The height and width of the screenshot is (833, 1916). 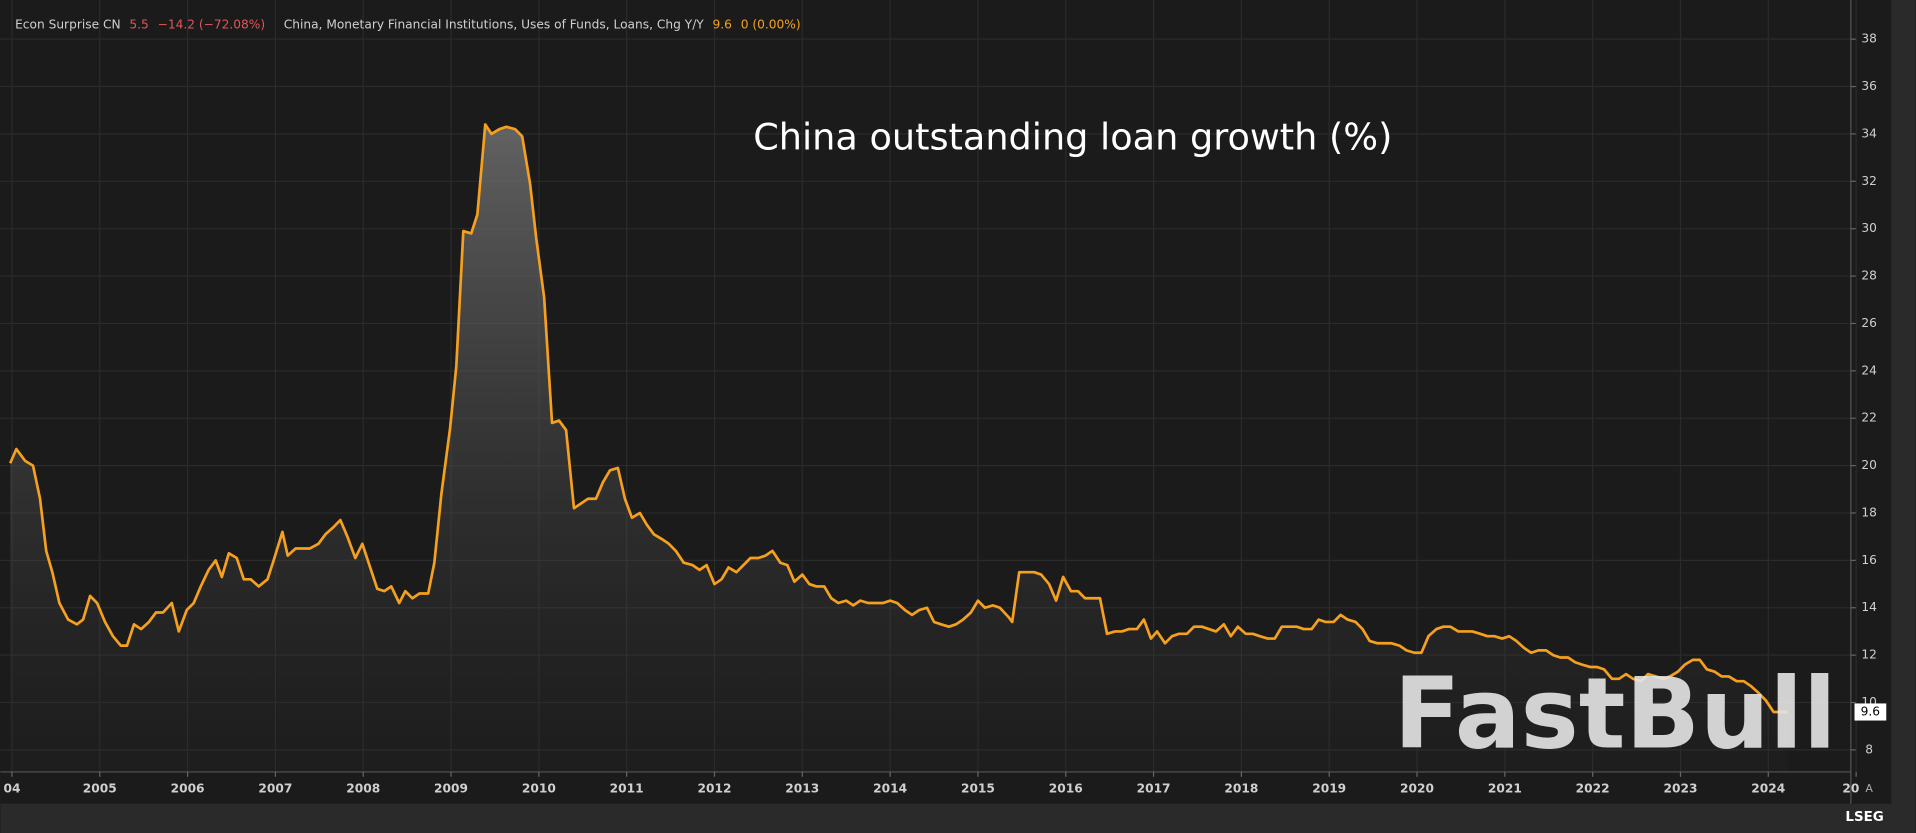 I want to click on x-tick-label: 2008, so click(x=363, y=789).